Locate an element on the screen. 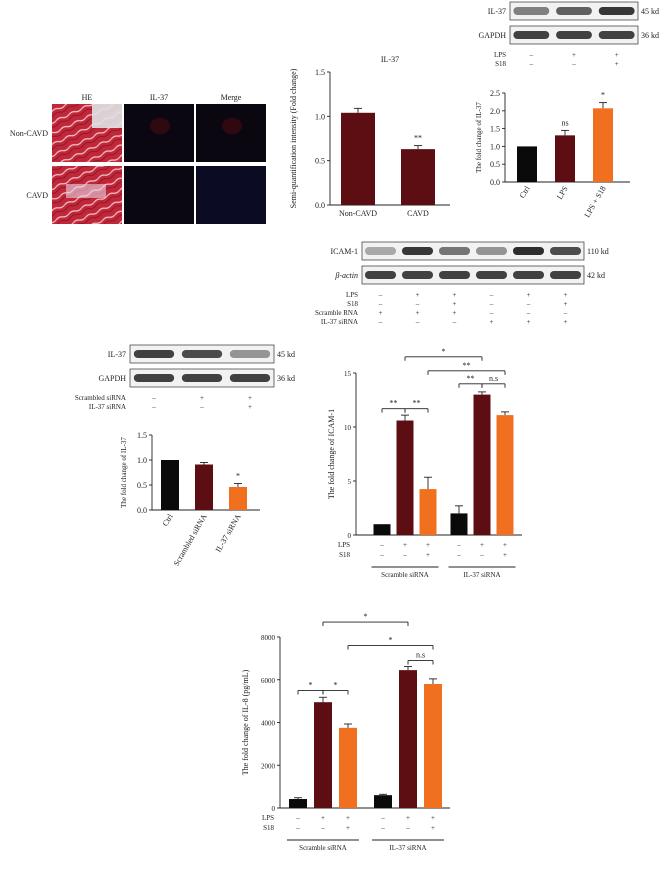  il37_sirna-y-tick-label: 1.0 is located at coordinates (142, 460).